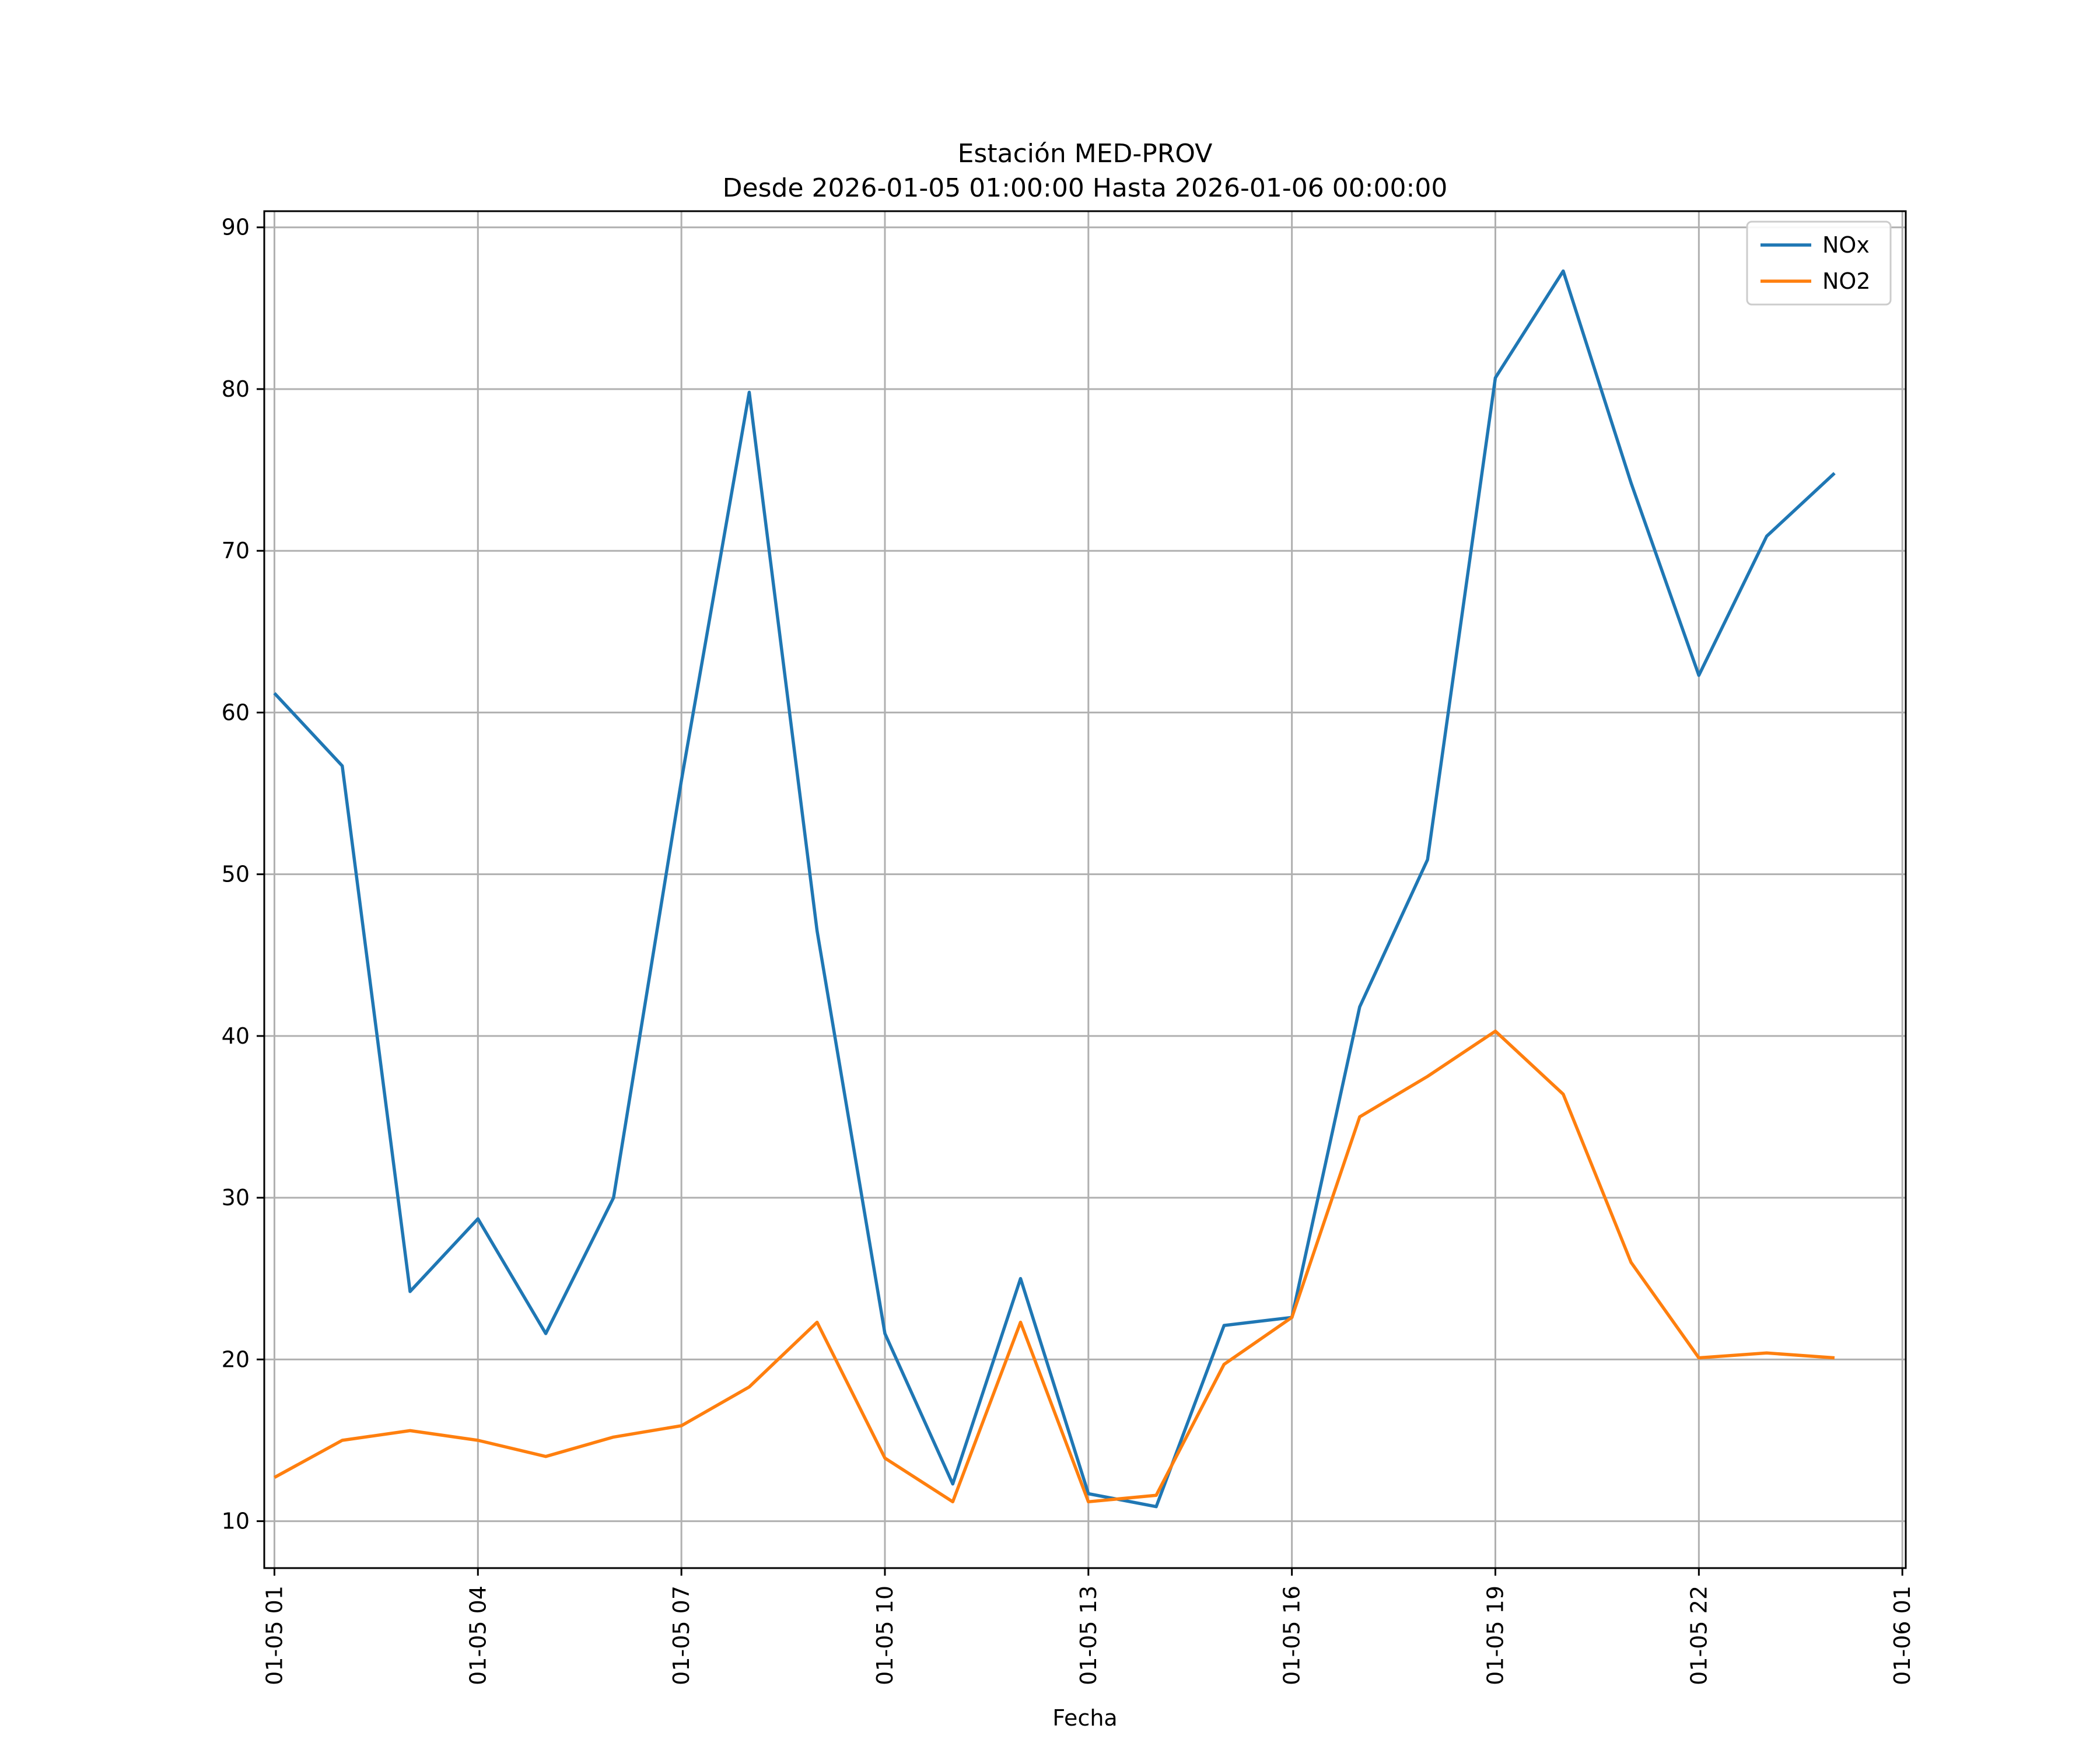  I want to click on y-tick-label: 30, so click(236, 1197).